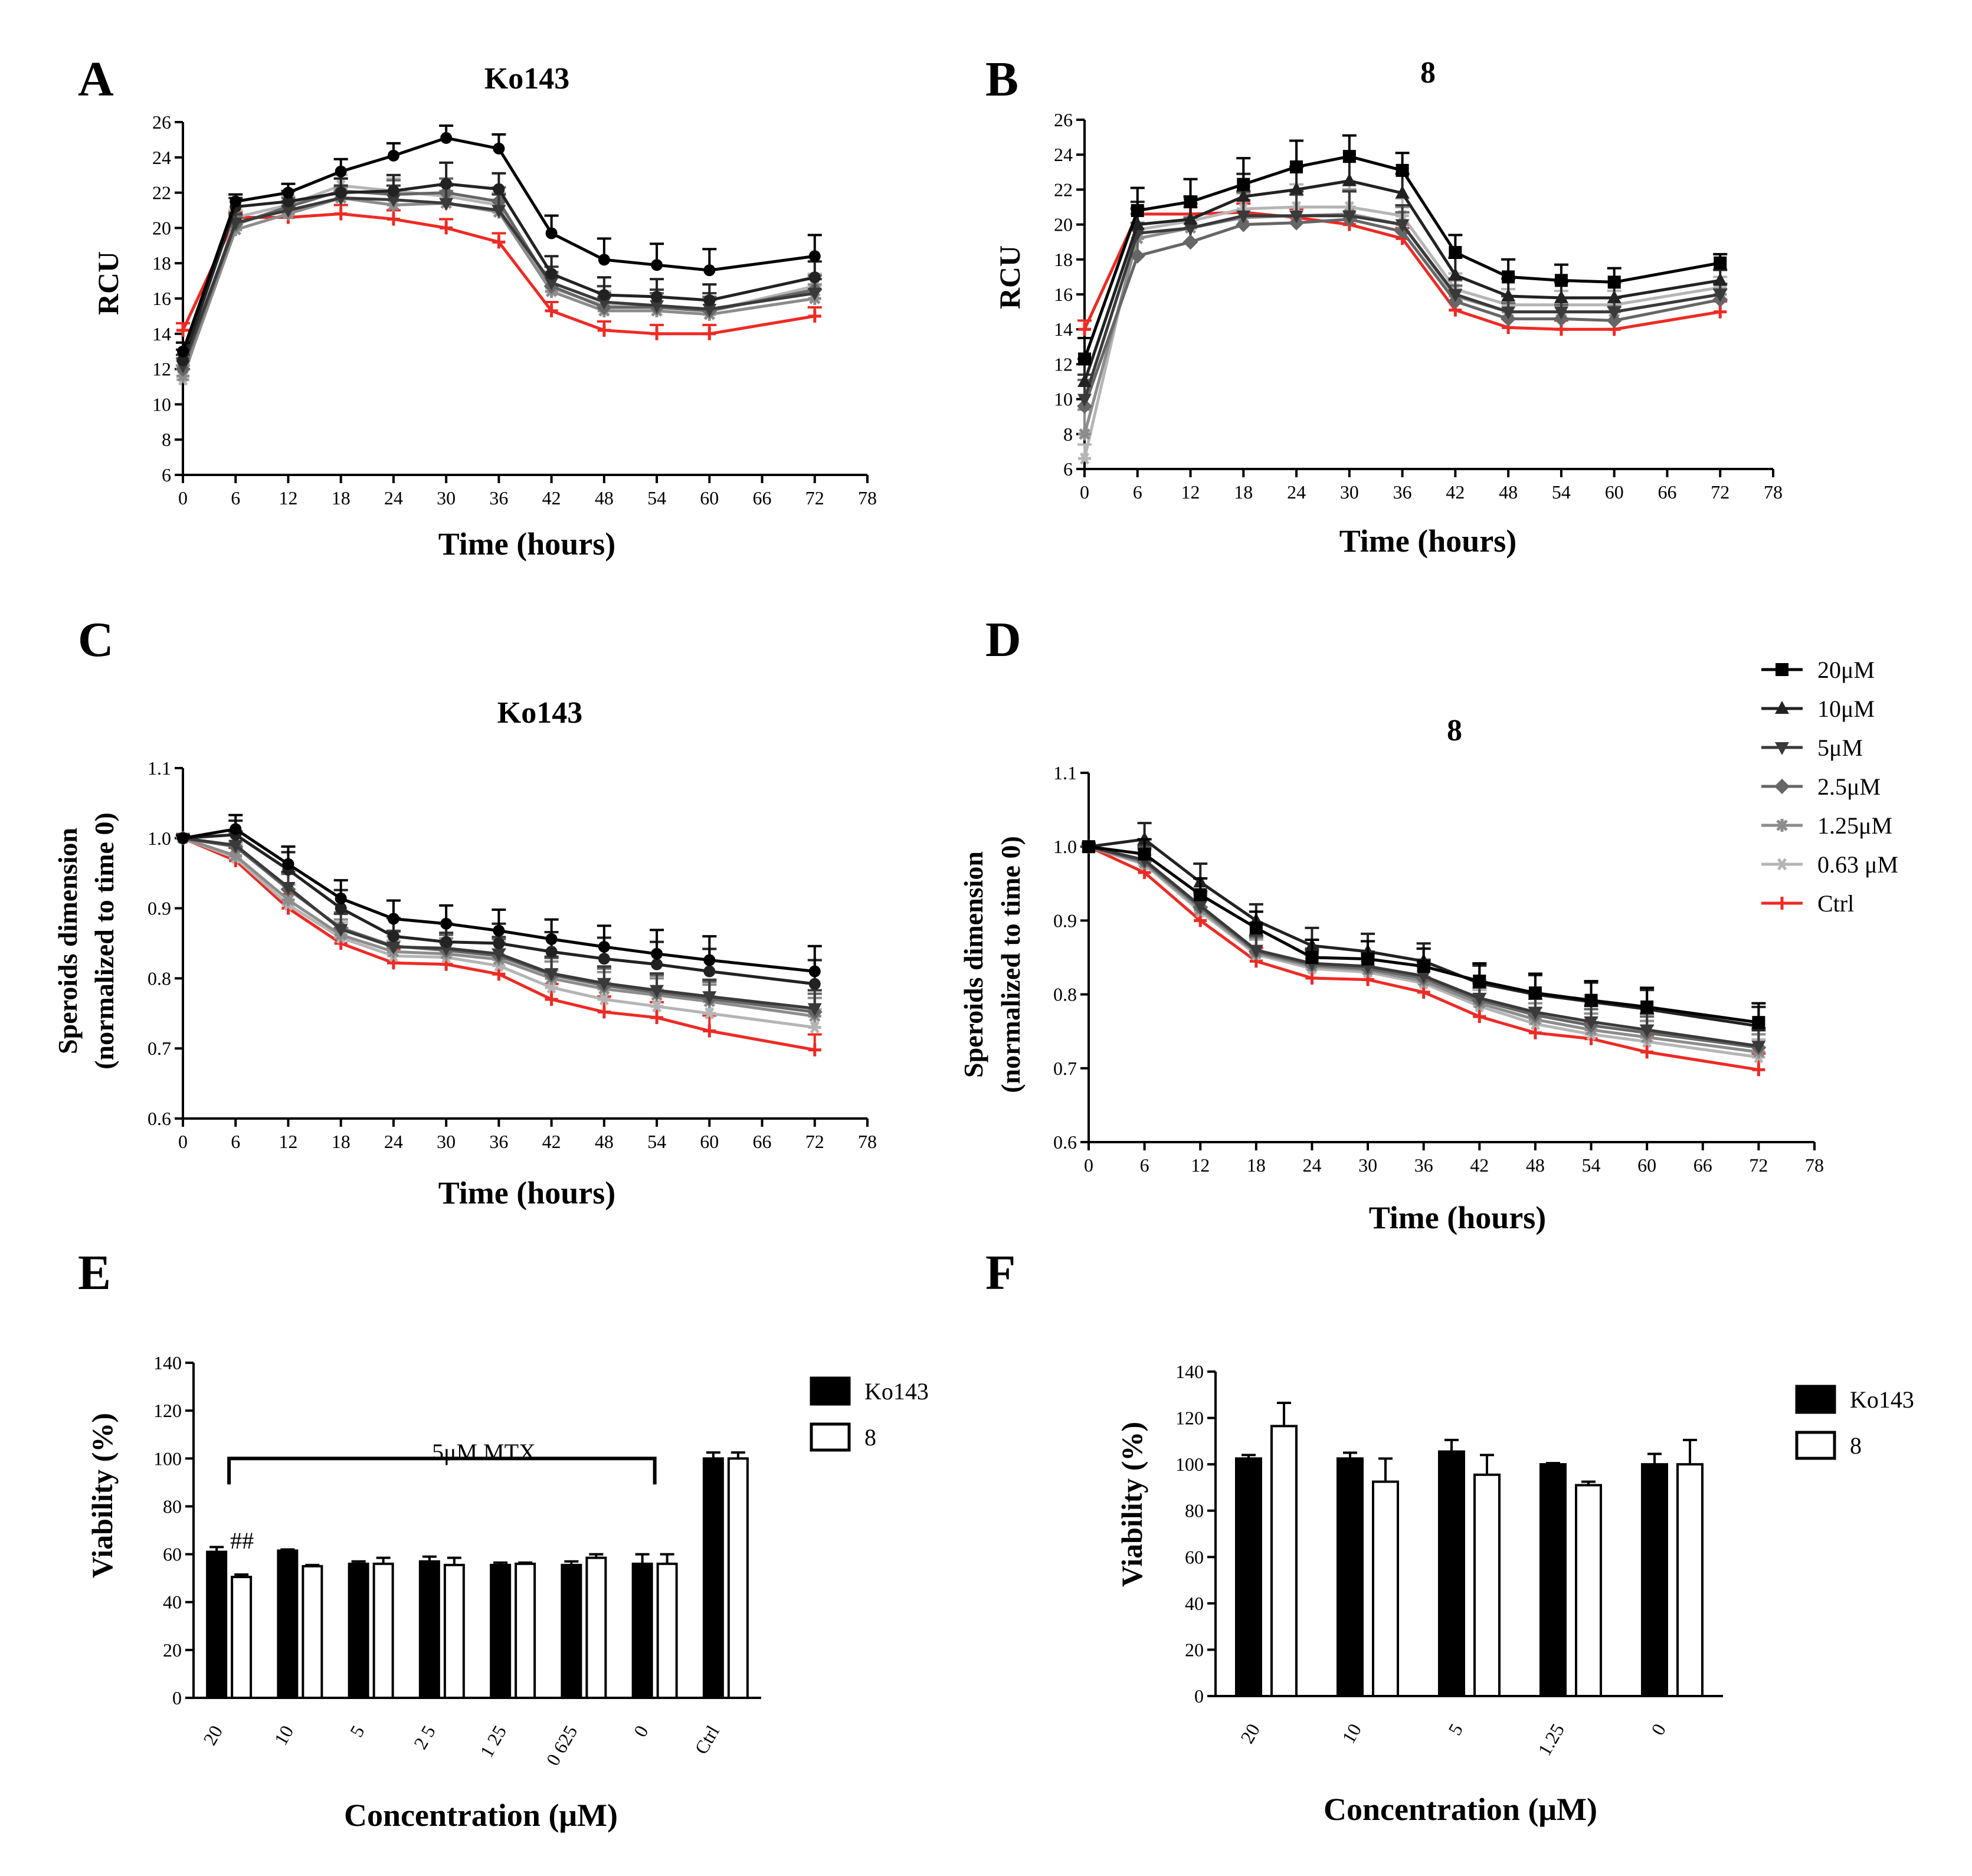 This screenshot has height=1876, width=1972. I want to click on y-tick-label: 12, so click(161, 369).